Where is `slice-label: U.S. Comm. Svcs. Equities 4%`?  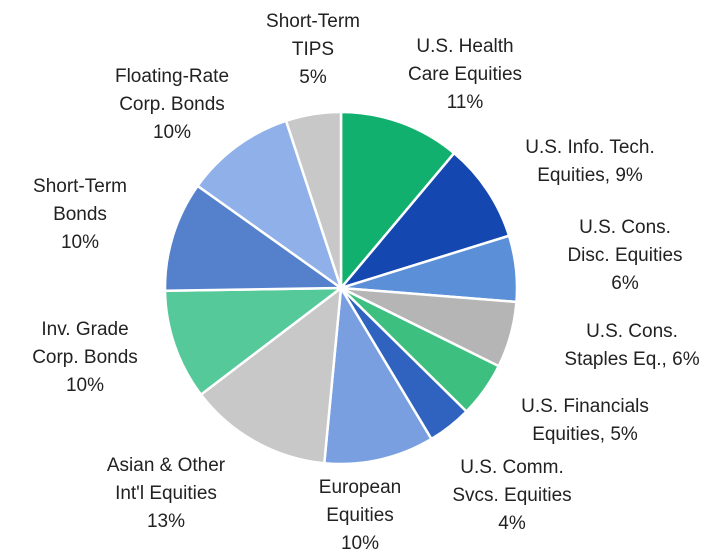
slice-label: U.S. Comm. Svcs. Equities 4% is located at coordinates (511, 495).